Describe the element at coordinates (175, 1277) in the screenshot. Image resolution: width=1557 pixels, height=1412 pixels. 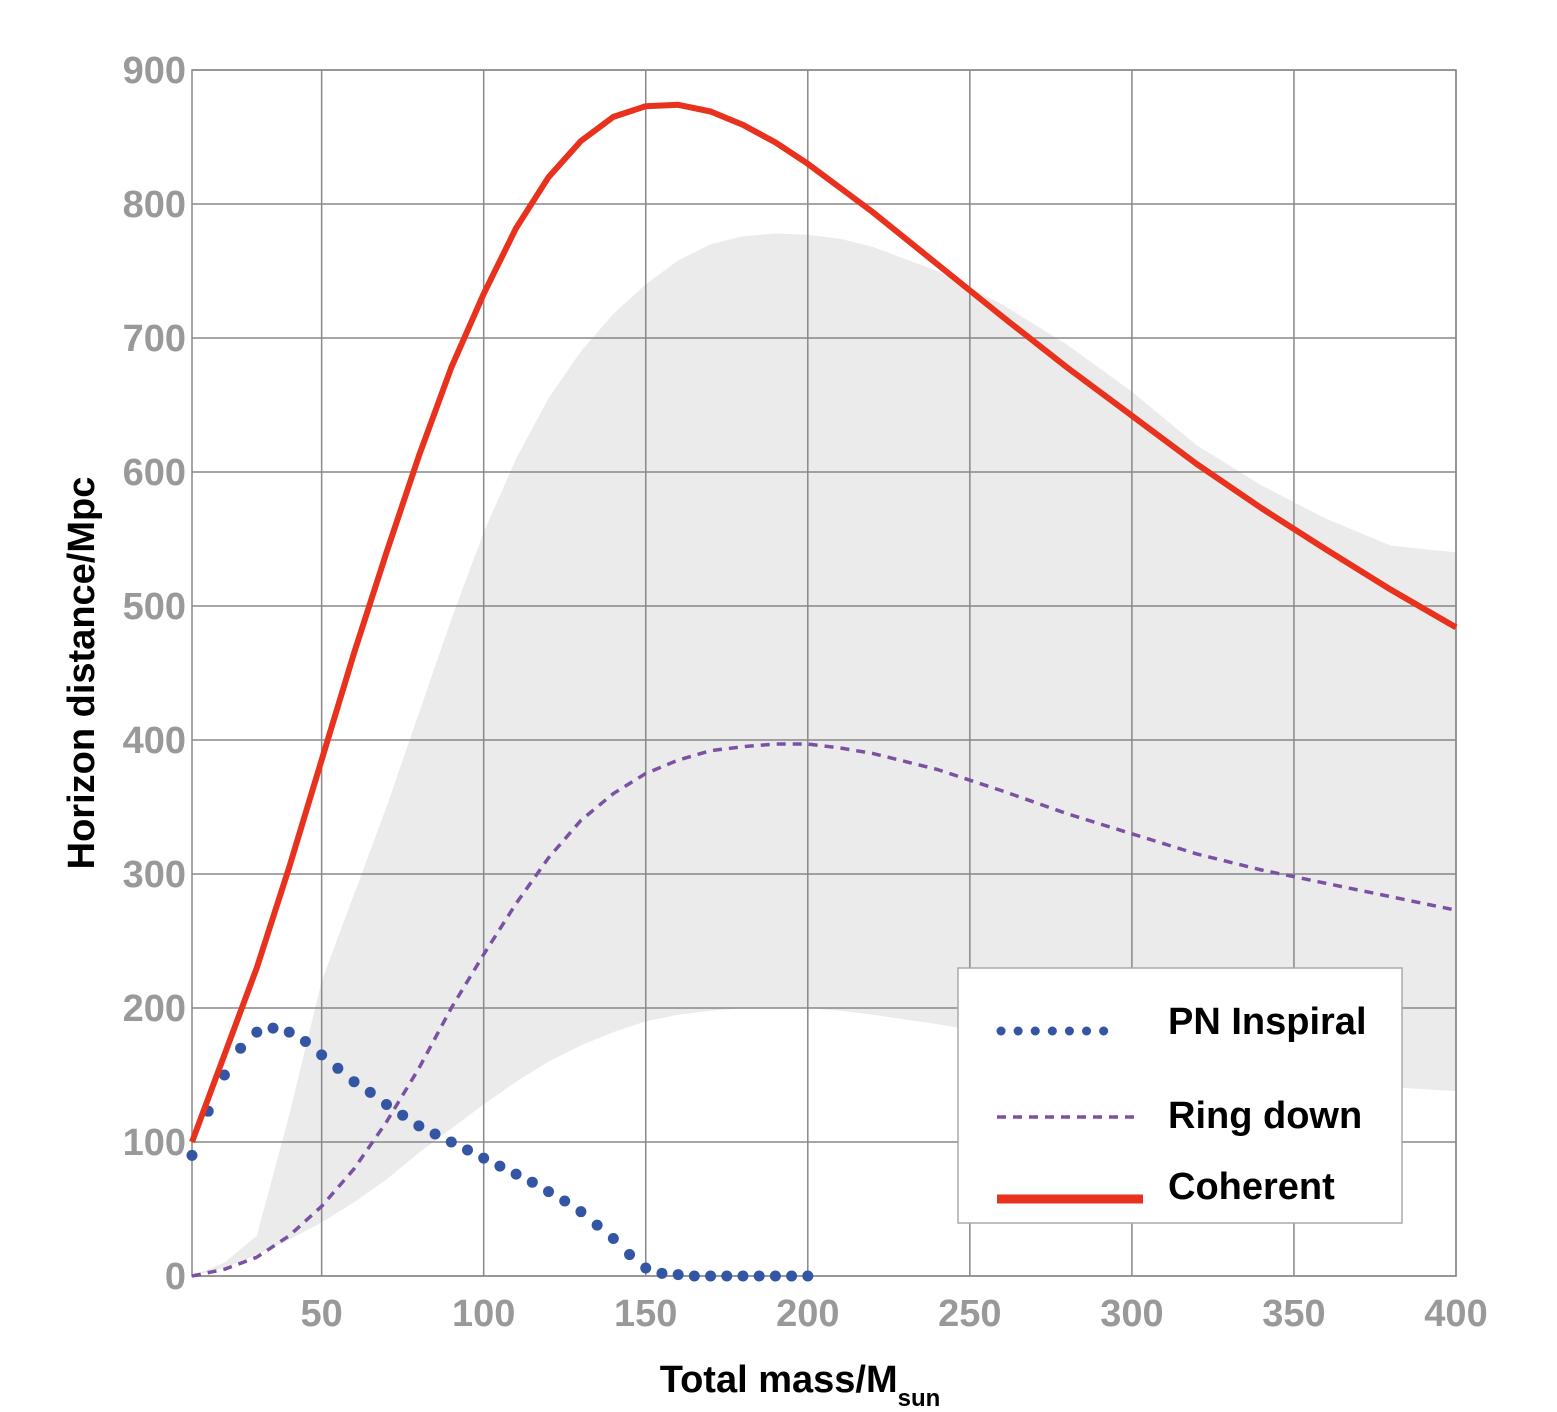
I see `y-tick-label-0: 0` at that location.